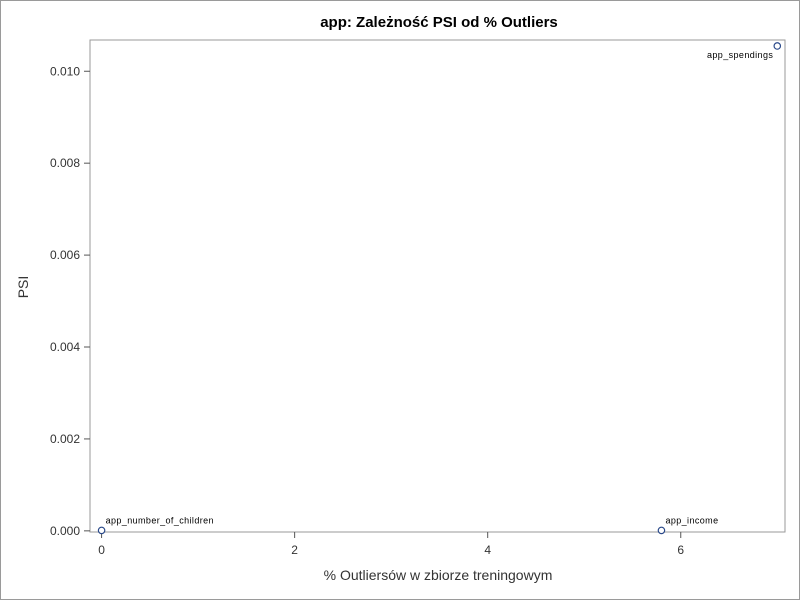  Describe the element at coordinates (438, 575) in the screenshot. I see `x-axis-label: % Outliersów w zbiorze treningowym` at that location.